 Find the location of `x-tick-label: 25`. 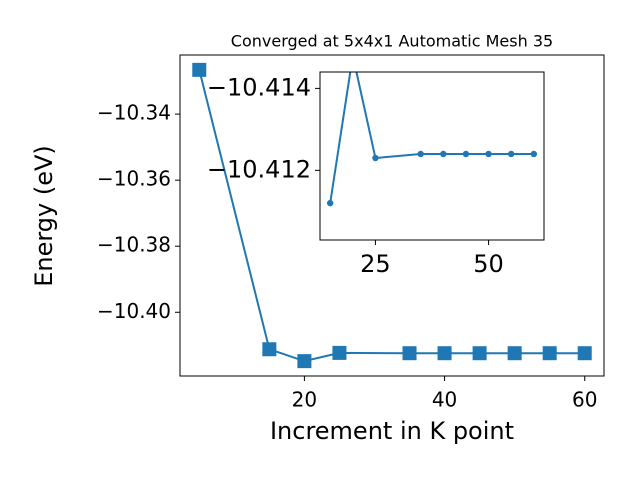

x-tick-label: 25 is located at coordinates (375, 264).